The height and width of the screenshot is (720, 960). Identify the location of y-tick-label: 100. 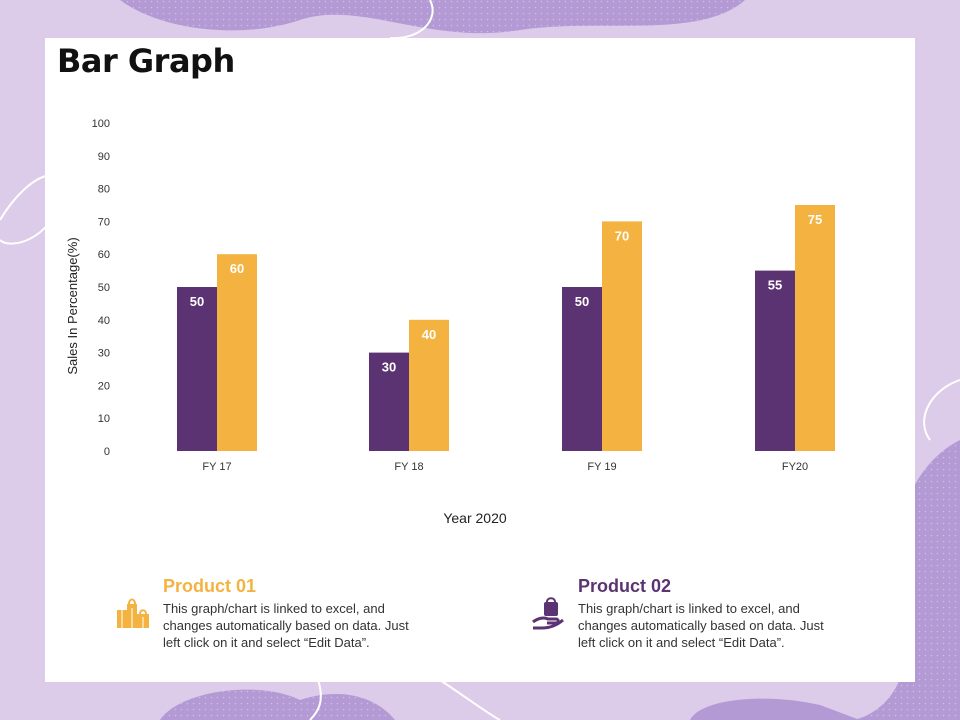
(101, 124).